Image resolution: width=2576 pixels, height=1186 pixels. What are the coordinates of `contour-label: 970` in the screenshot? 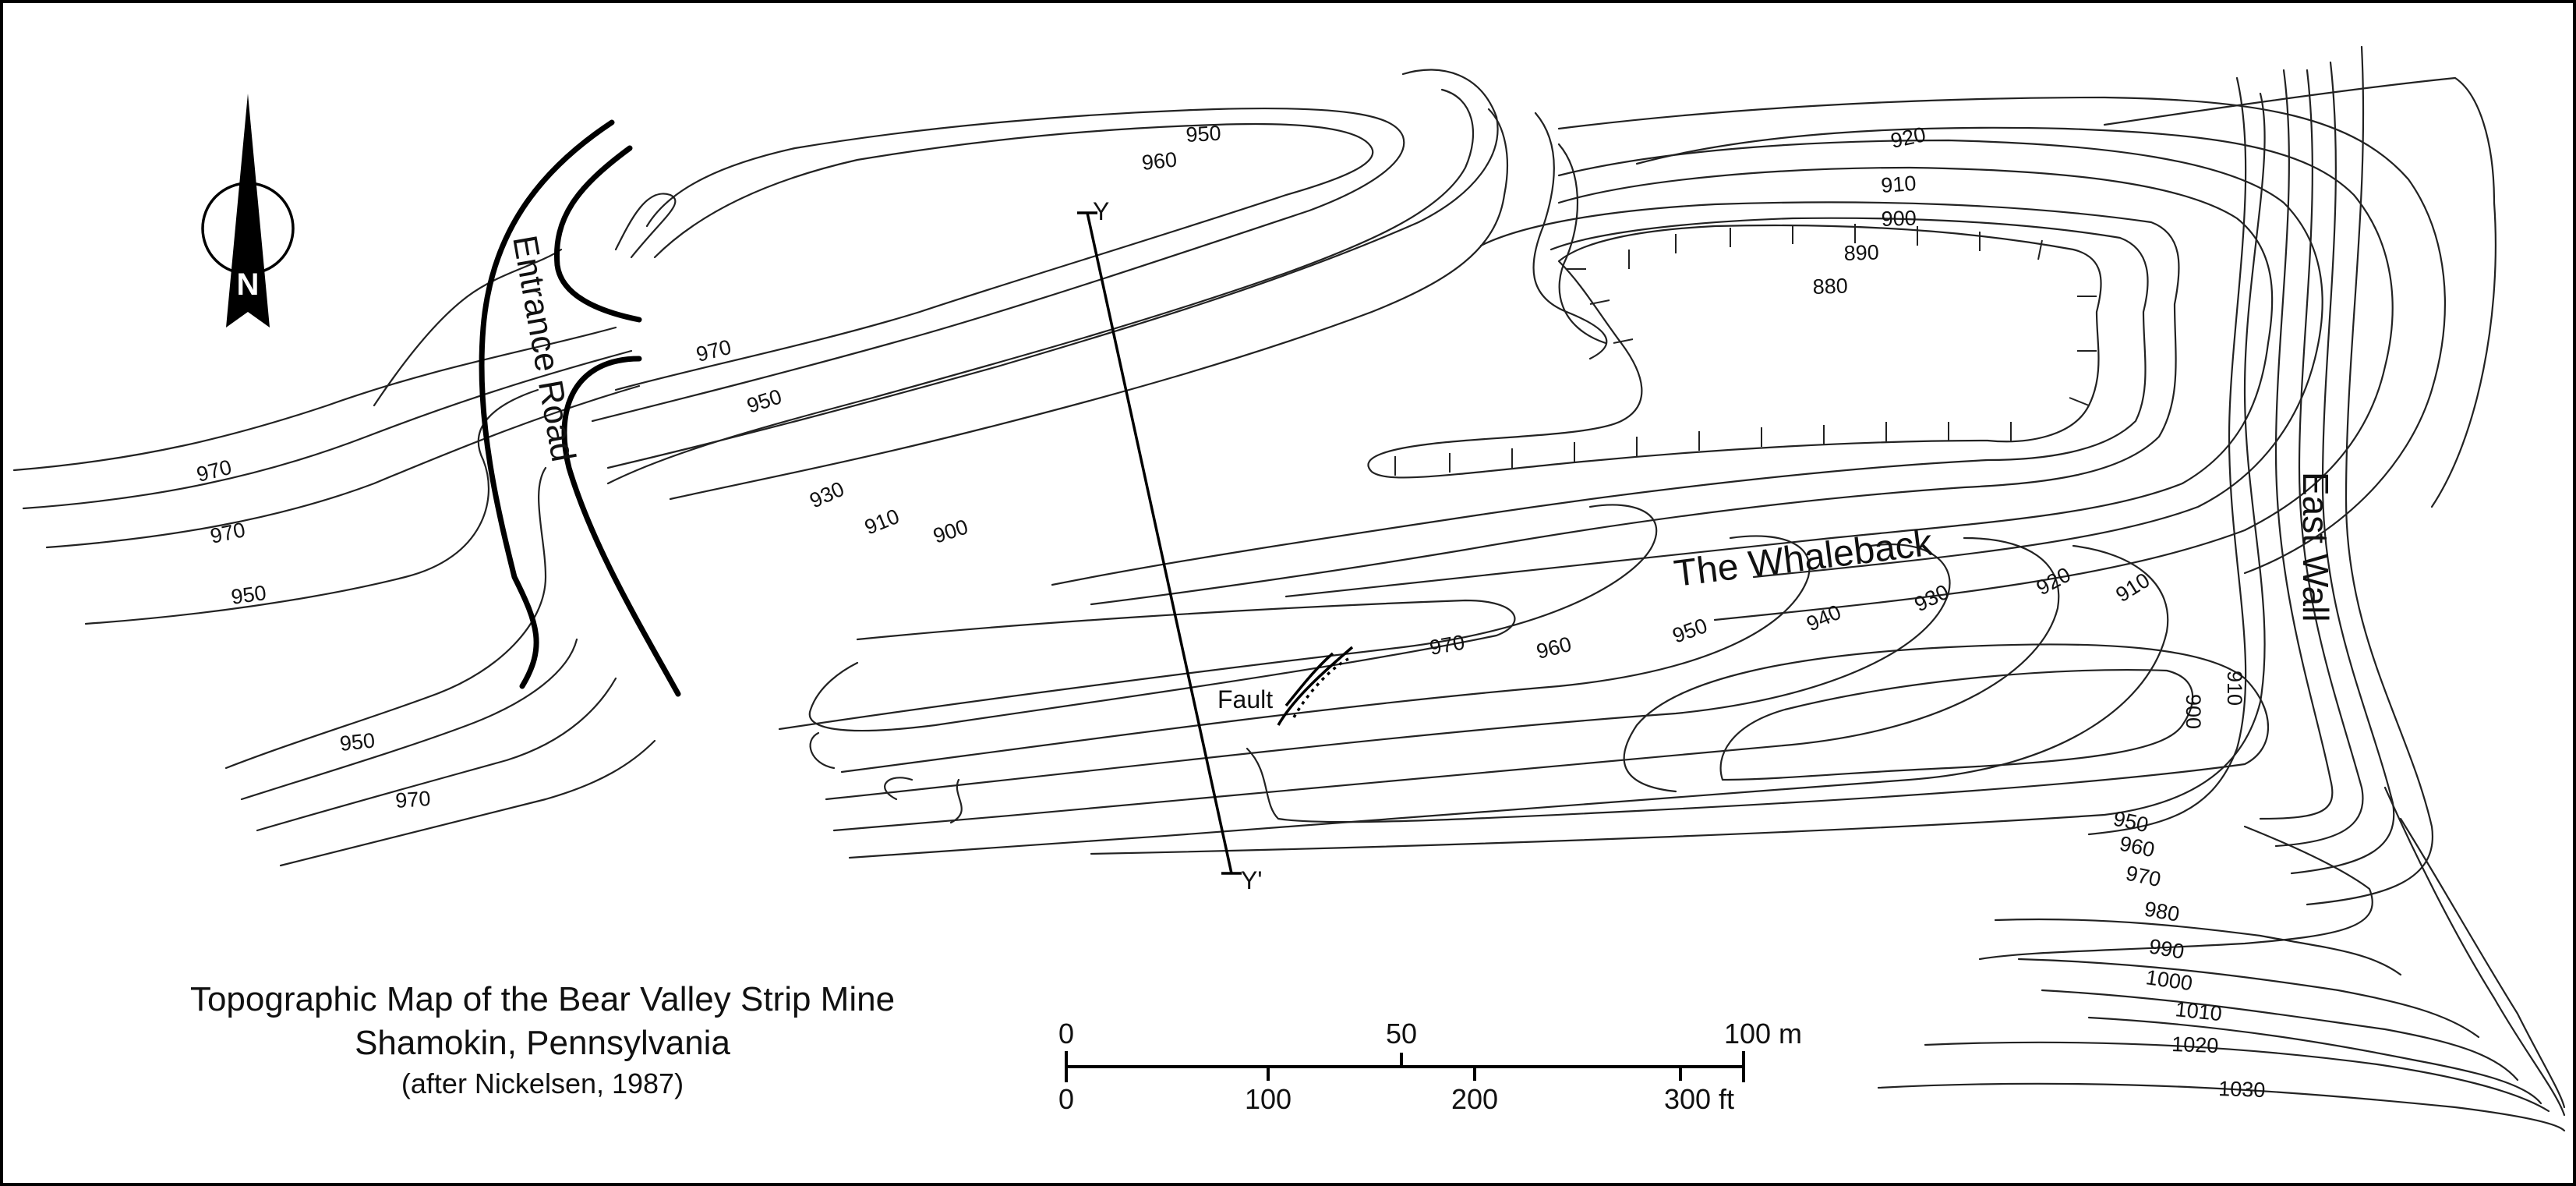 It's located at (412, 800).